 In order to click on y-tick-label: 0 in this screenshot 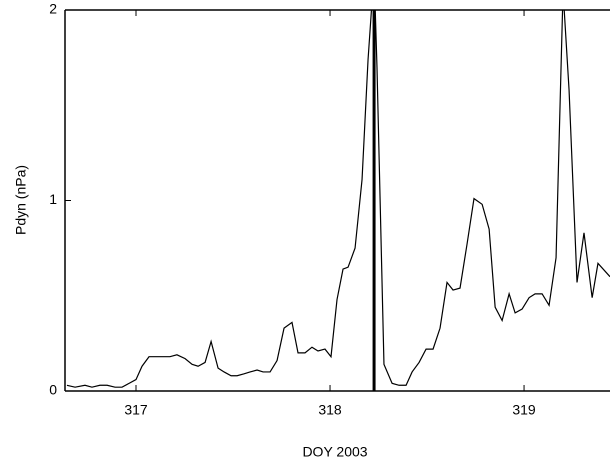, I will do `click(53, 390)`.